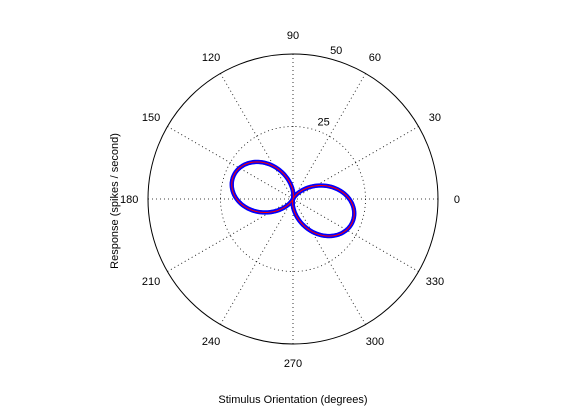  What do you see at coordinates (375, 342) in the screenshot?
I see `angle-tick-label-300: 300` at bounding box center [375, 342].